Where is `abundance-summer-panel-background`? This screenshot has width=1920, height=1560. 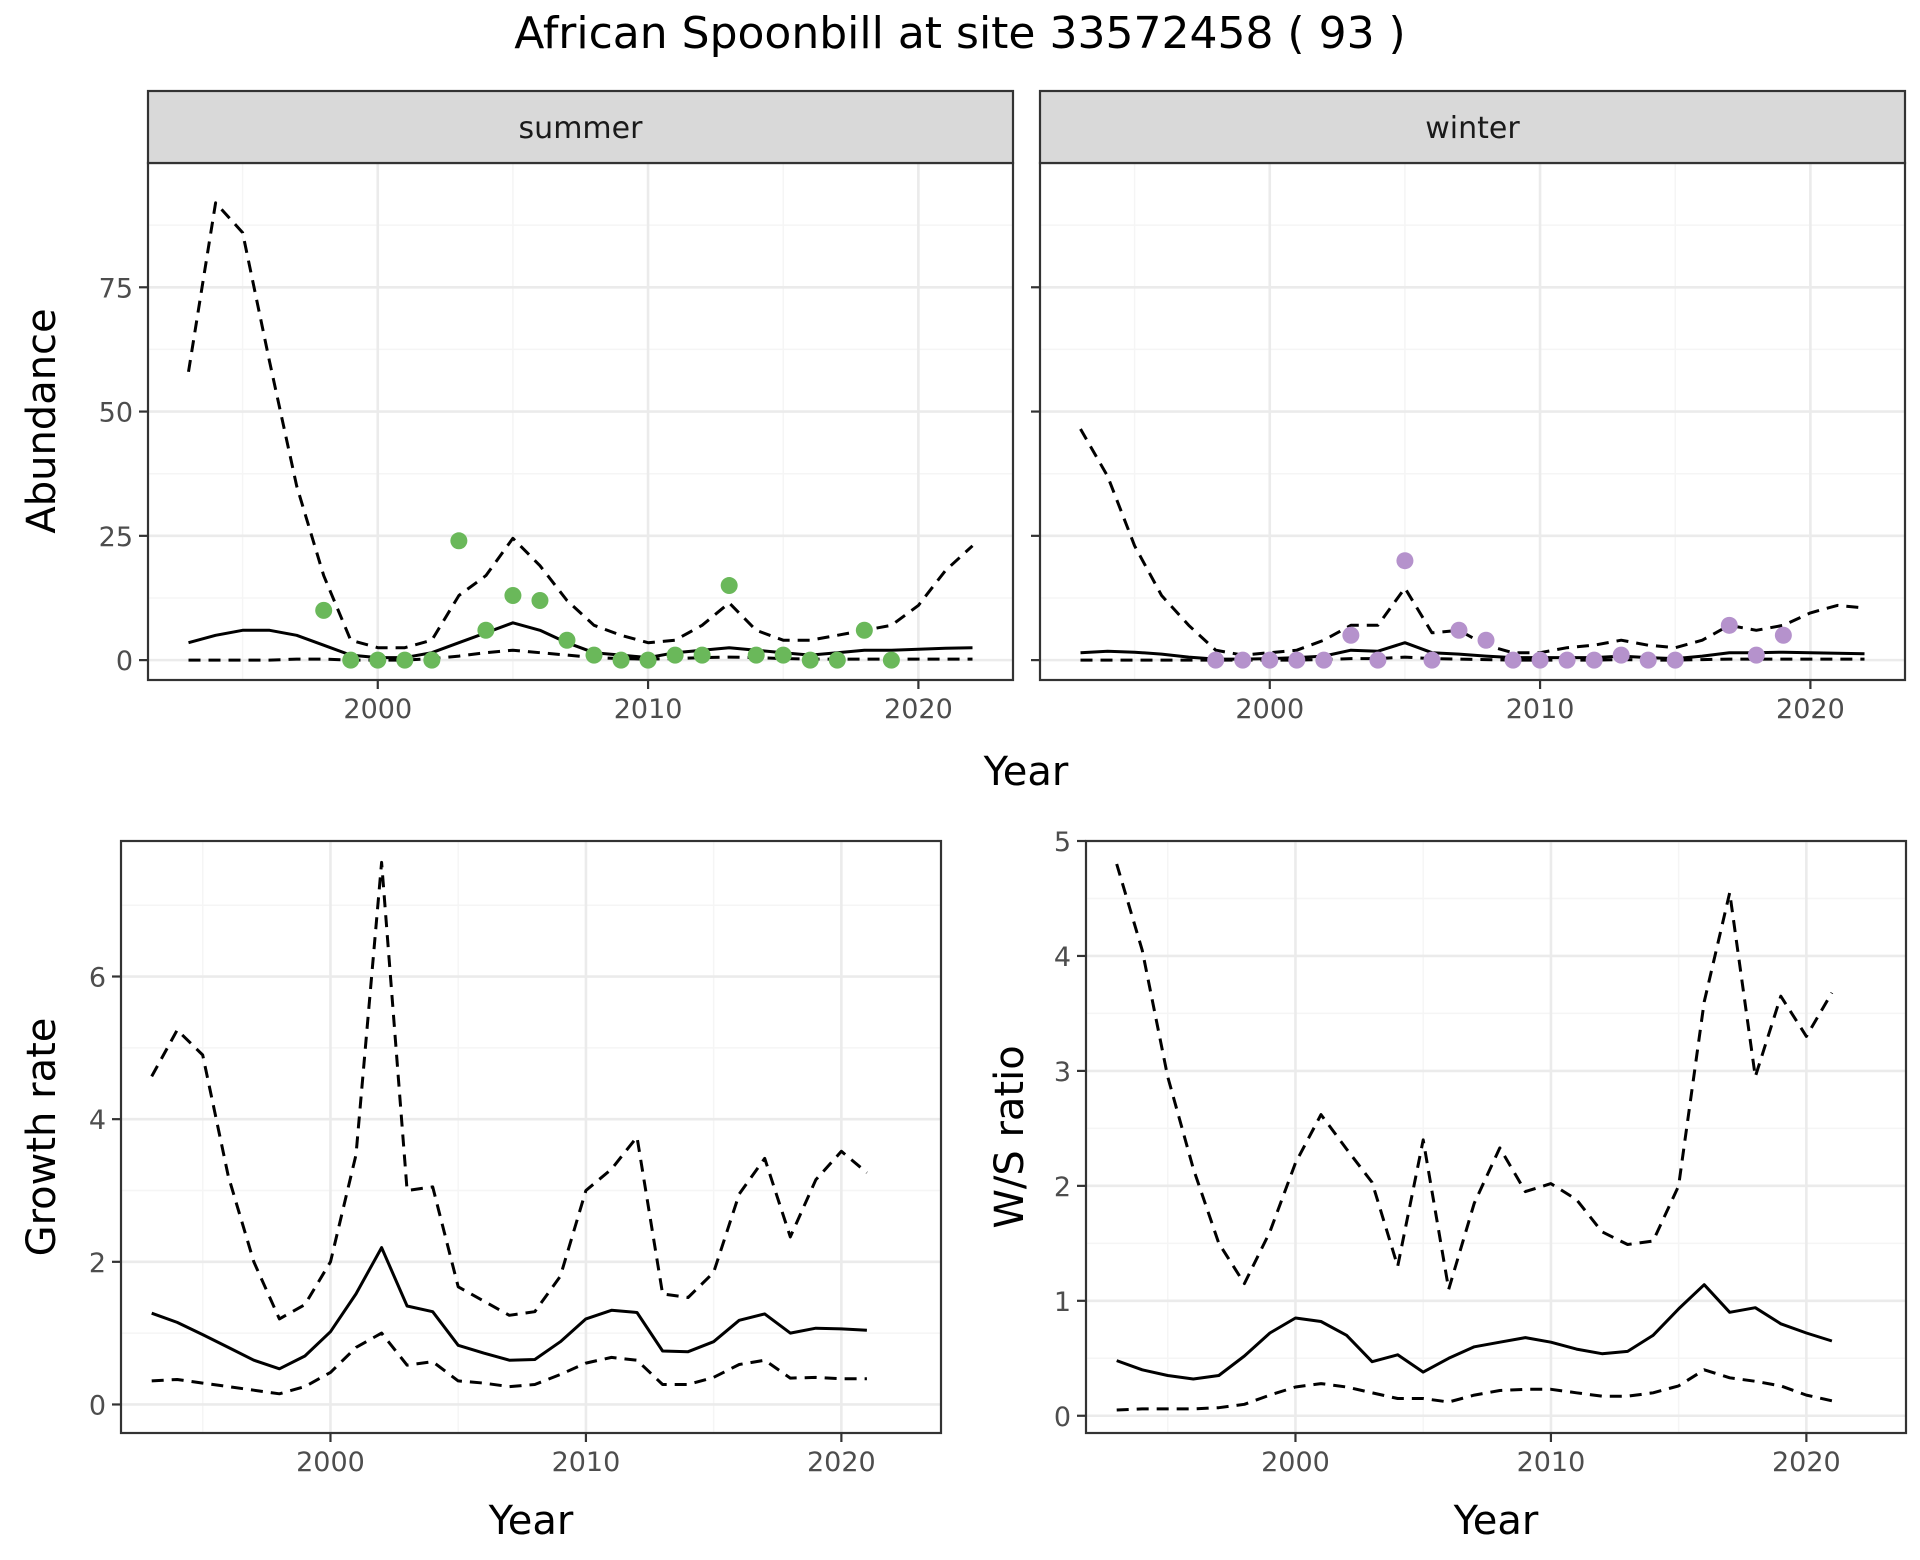 abundance-summer-panel-background is located at coordinates (580, 421).